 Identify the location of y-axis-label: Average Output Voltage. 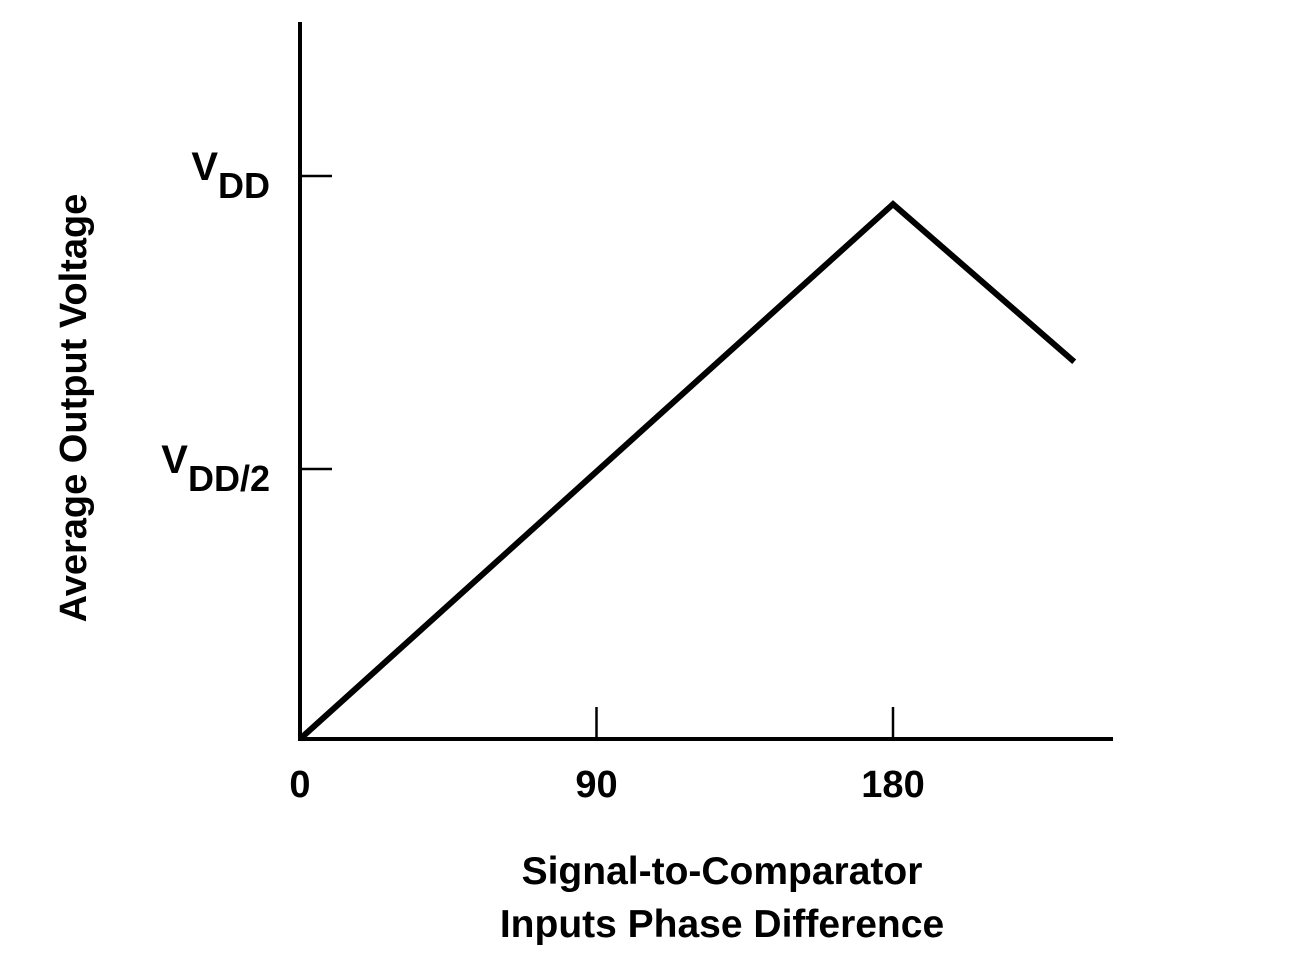
(74, 408).